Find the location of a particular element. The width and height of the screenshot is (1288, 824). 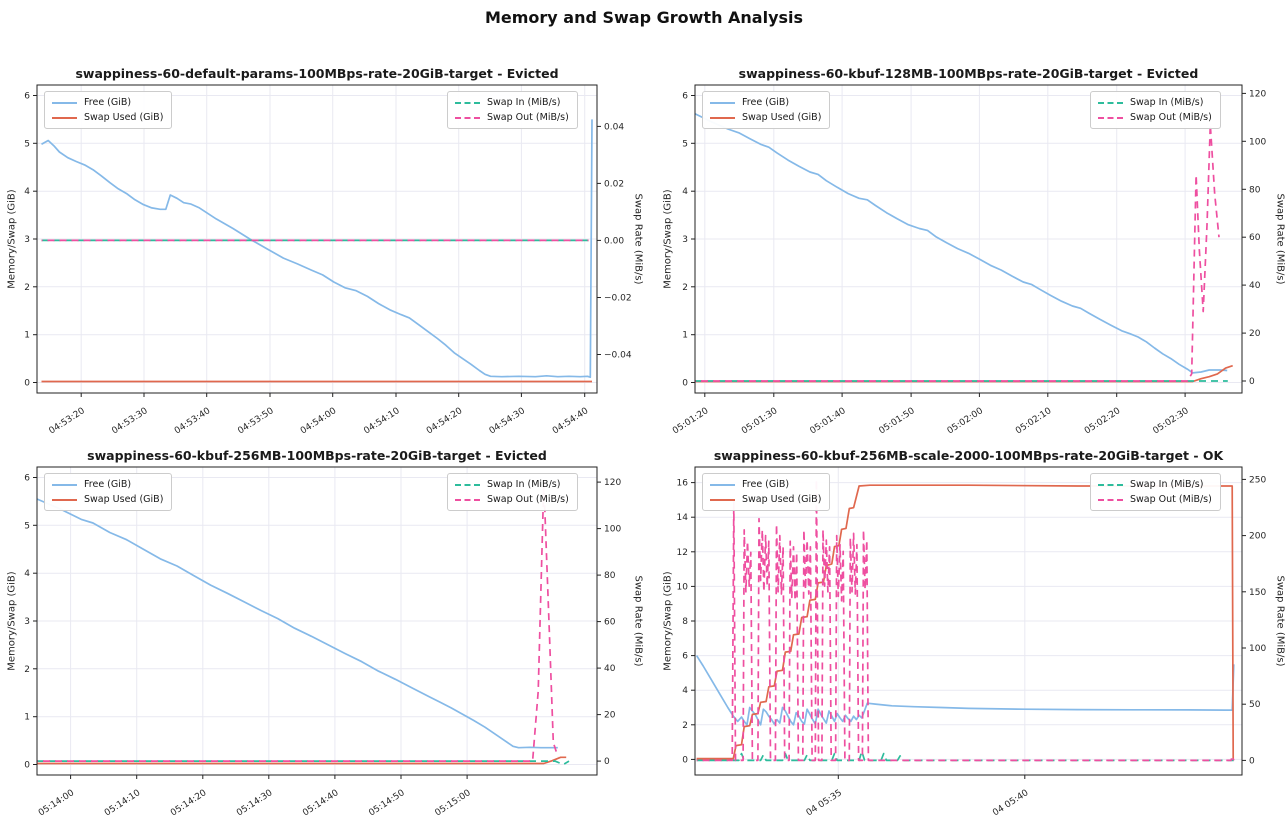

svg-text: 05:14:40 is located at coordinates (321, 803).